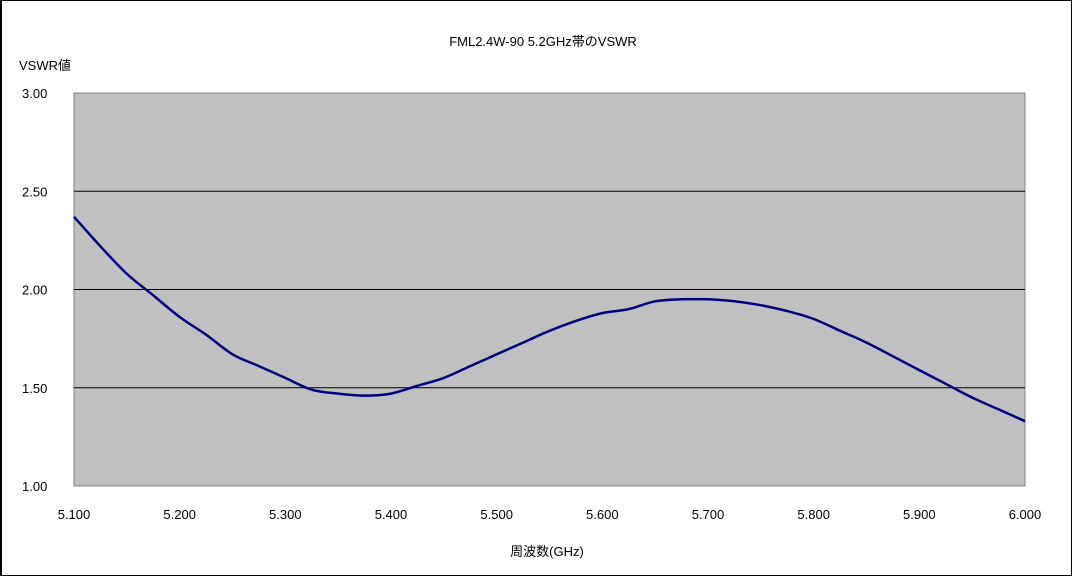  I want to click on y-tick-label: 2.50, so click(34, 191).